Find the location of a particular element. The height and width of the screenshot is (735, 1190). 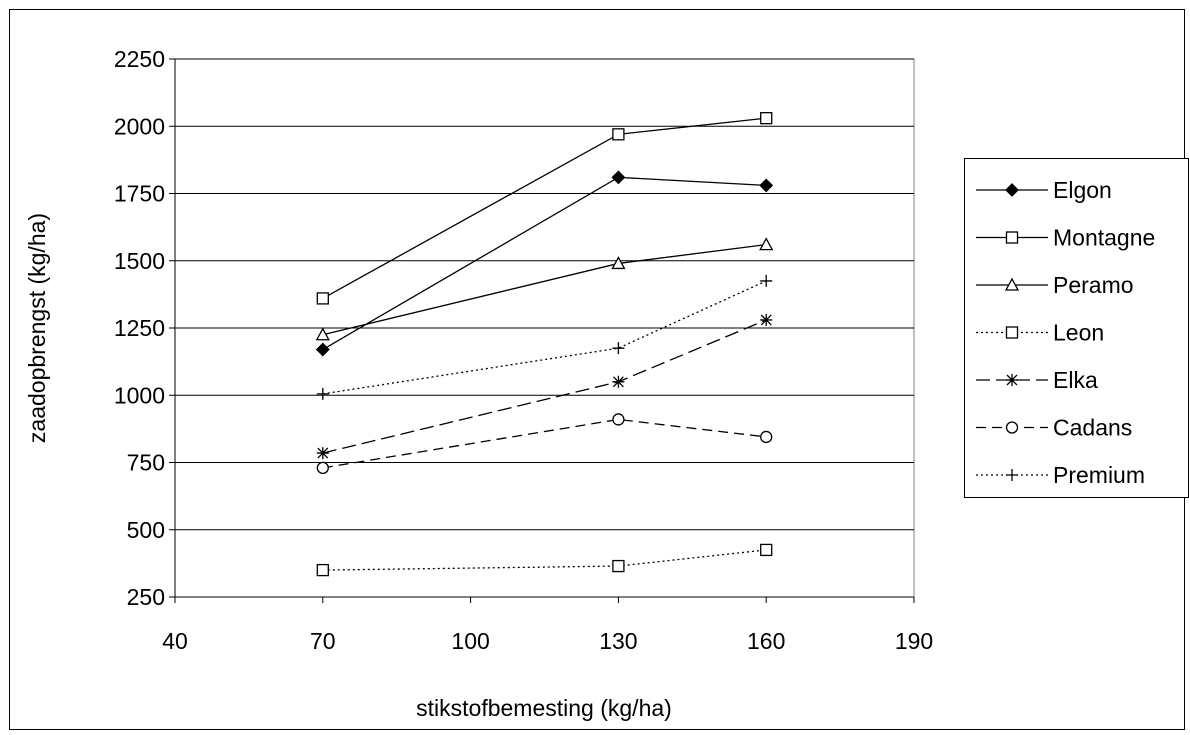

series-line-cadans is located at coordinates (544, 443).